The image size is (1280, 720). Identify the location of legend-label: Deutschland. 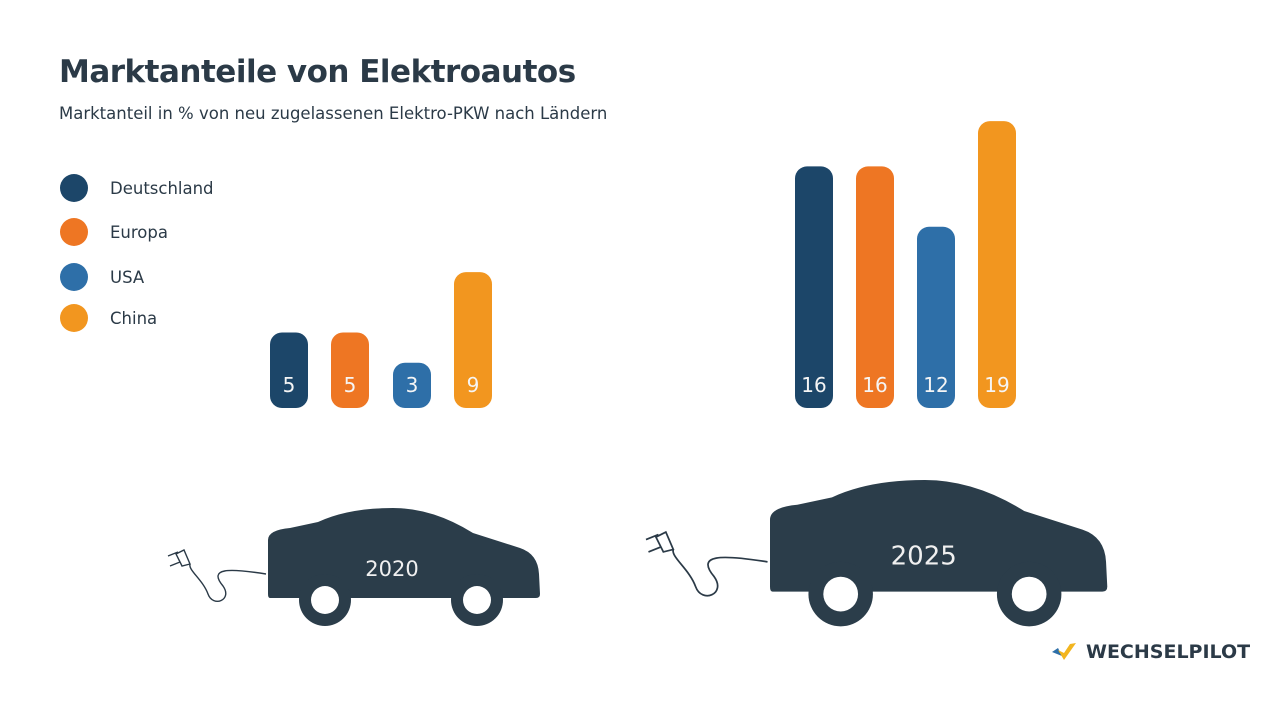
(162, 188).